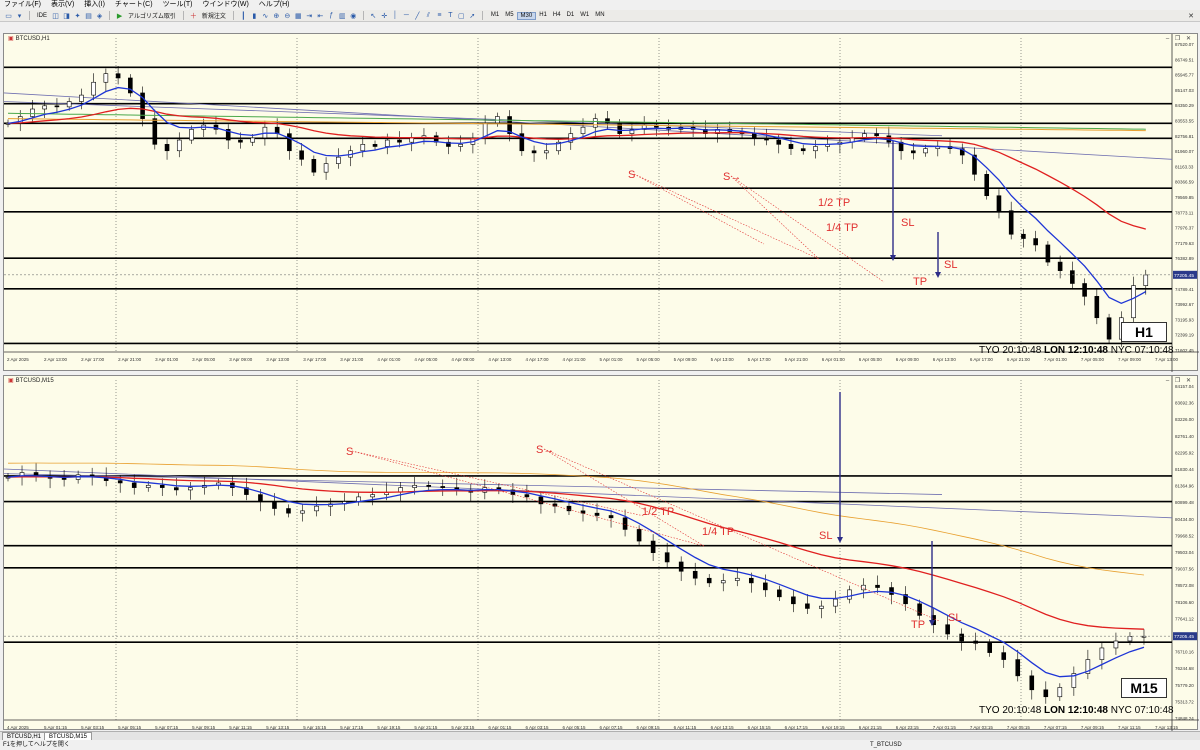 This screenshot has width=1200, height=750. Describe the element at coordinates (1010, 350) in the screenshot. I see `clock-tyo: TYO 20:10:48` at that location.